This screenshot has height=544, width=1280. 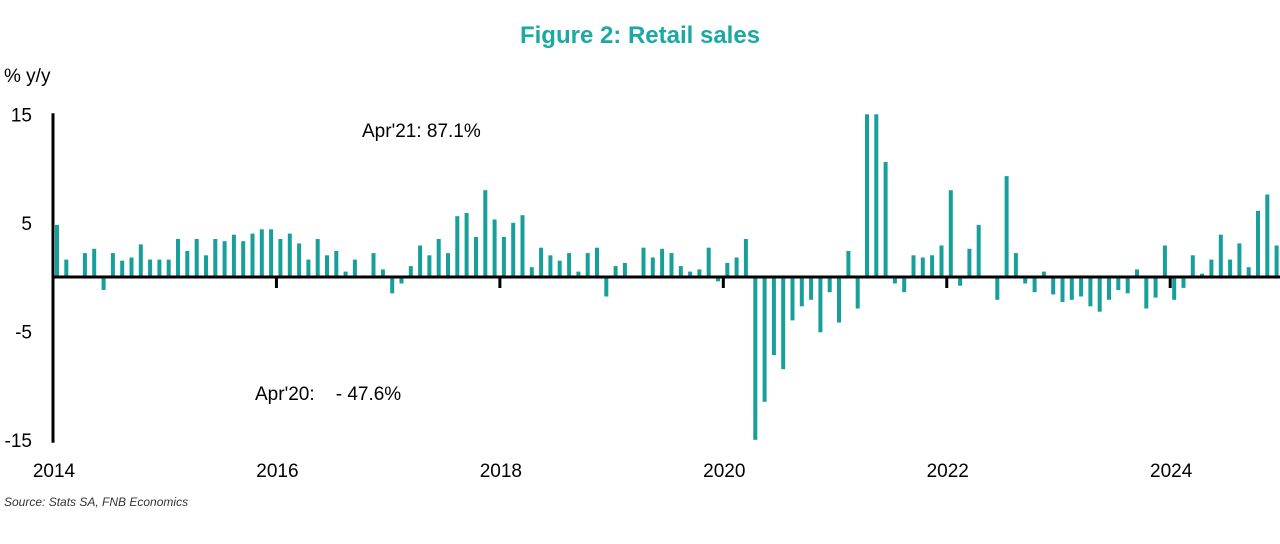 What do you see at coordinates (501, 471) in the screenshot?
I see `x-tick-label: 2018` at bounding box center [501, 471].